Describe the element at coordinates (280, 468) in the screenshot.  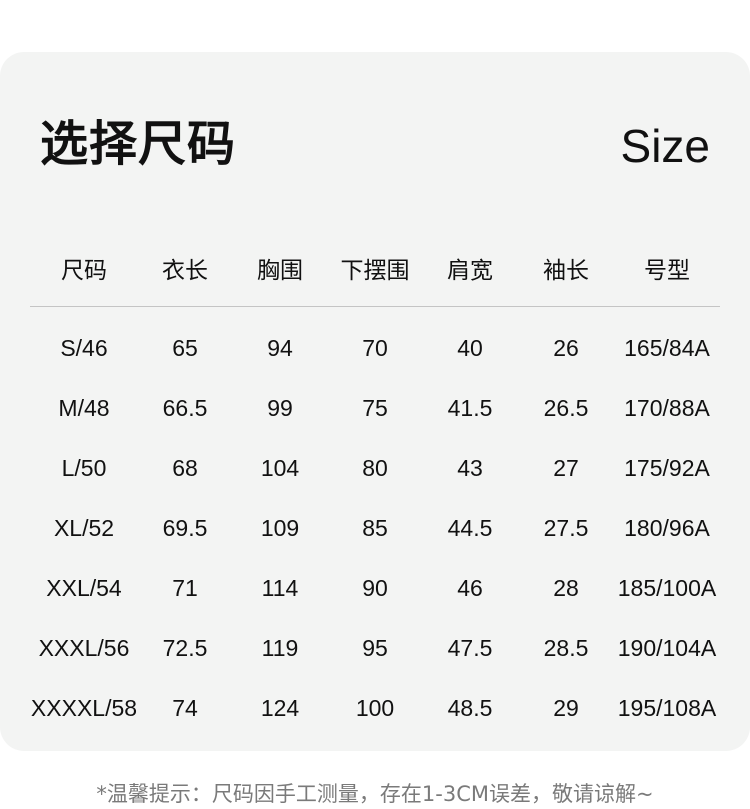
I see `table-cell: 104` at that location.